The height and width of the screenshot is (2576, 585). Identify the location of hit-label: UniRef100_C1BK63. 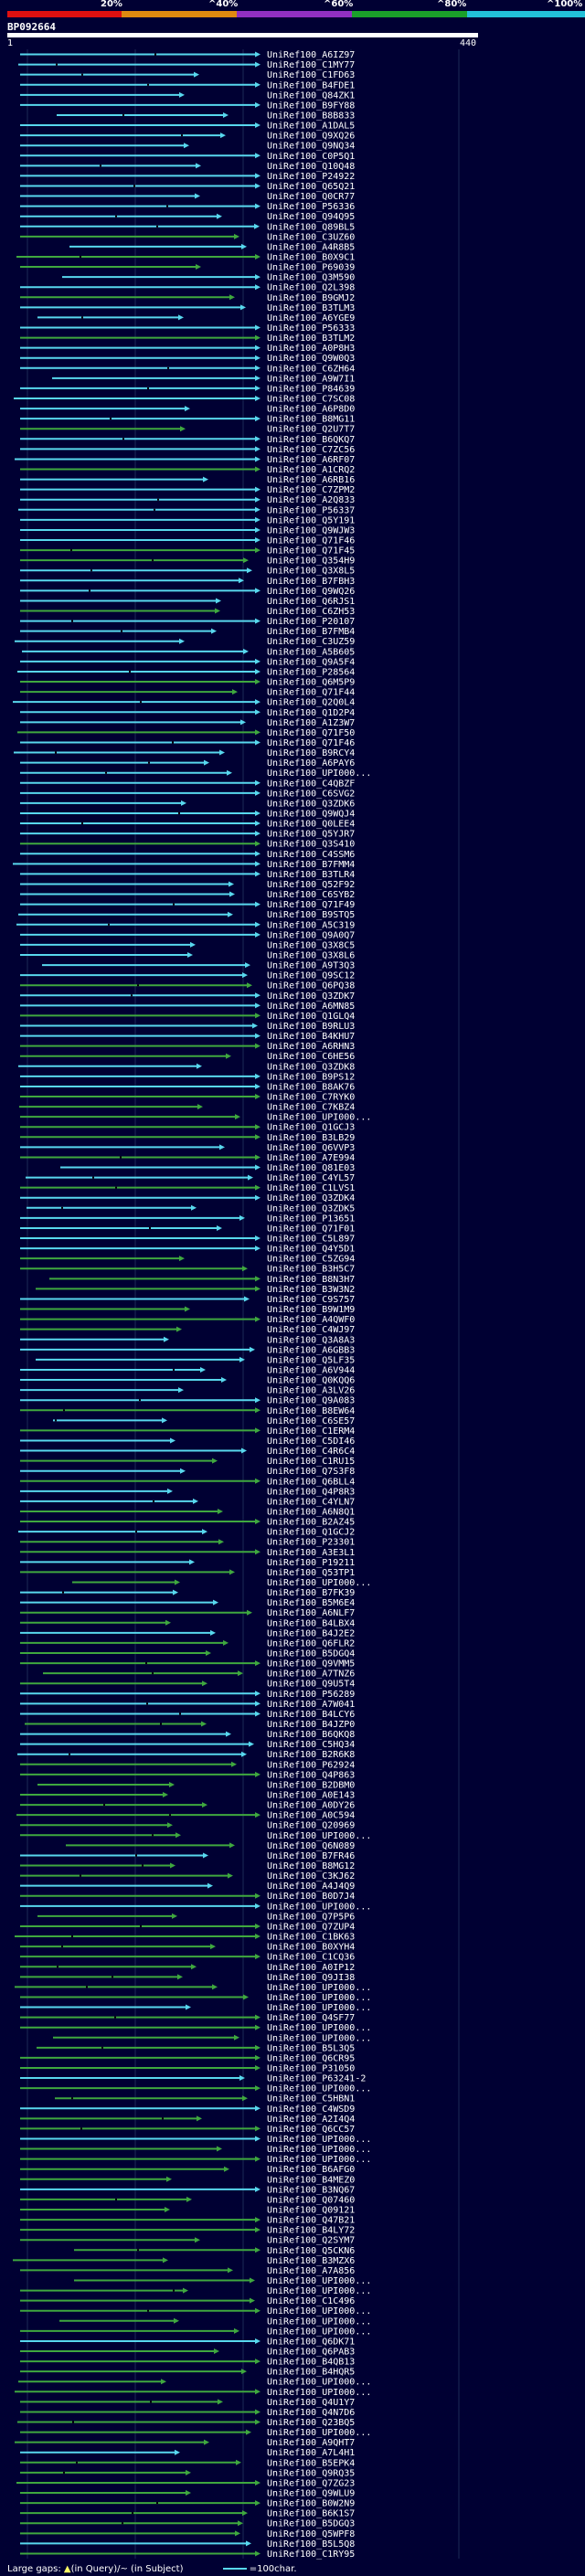
(311, 1938).